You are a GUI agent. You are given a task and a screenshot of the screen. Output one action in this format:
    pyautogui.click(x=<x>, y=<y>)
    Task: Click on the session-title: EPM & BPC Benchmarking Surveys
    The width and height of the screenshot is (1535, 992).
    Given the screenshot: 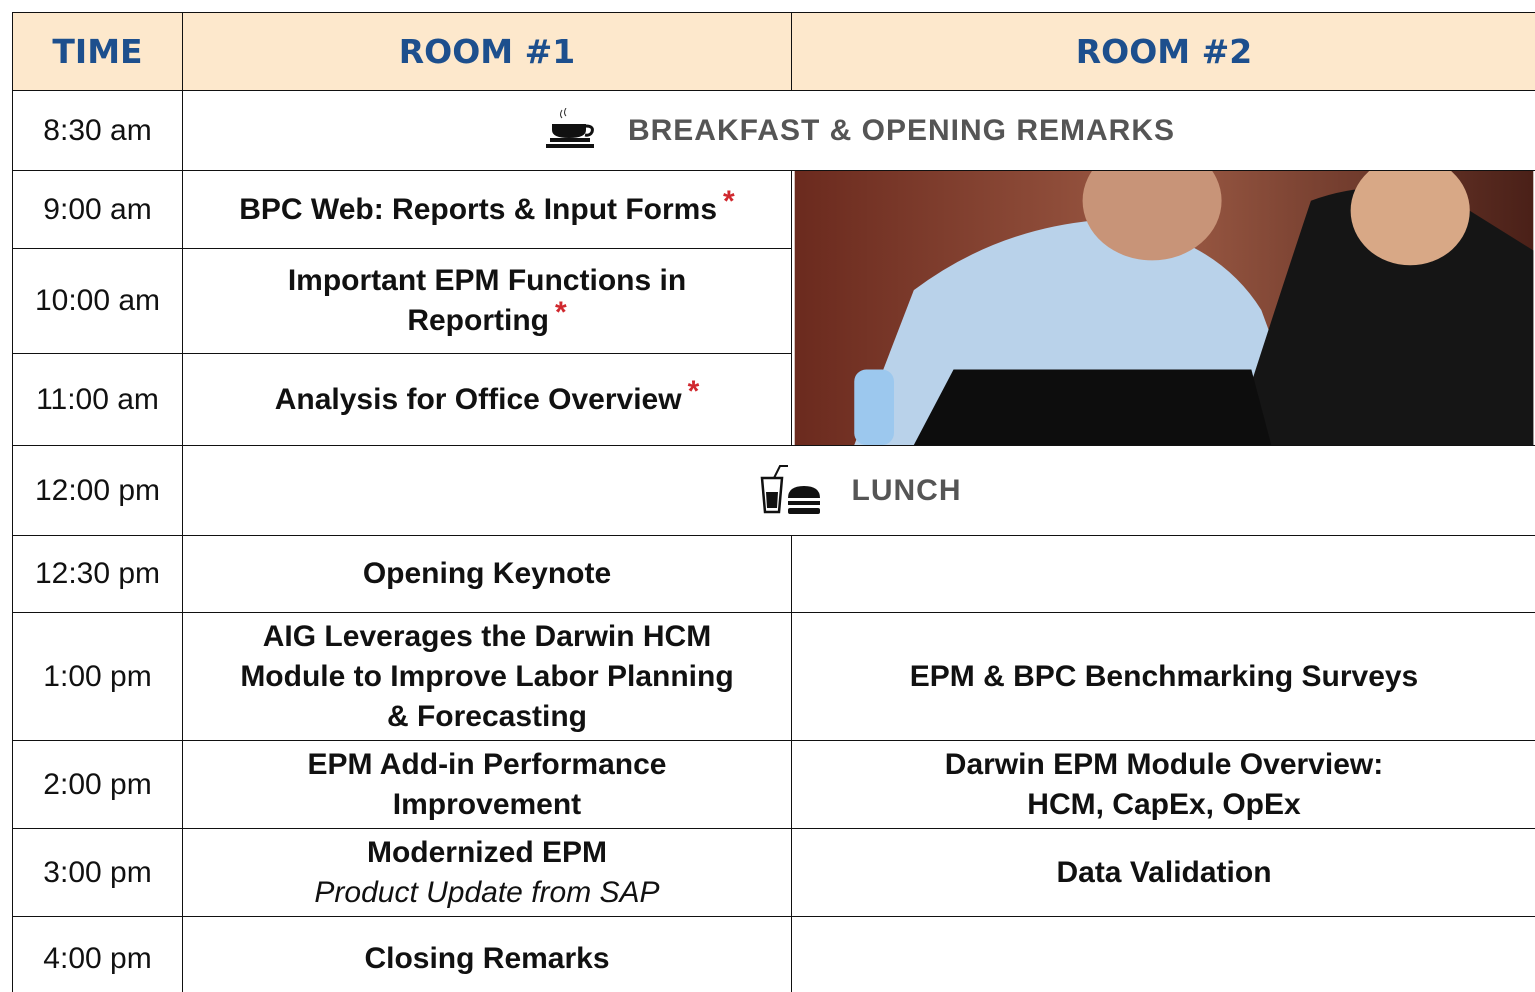 What is the action you would take?
    pyautogui.click(x=1164, y=676)
    